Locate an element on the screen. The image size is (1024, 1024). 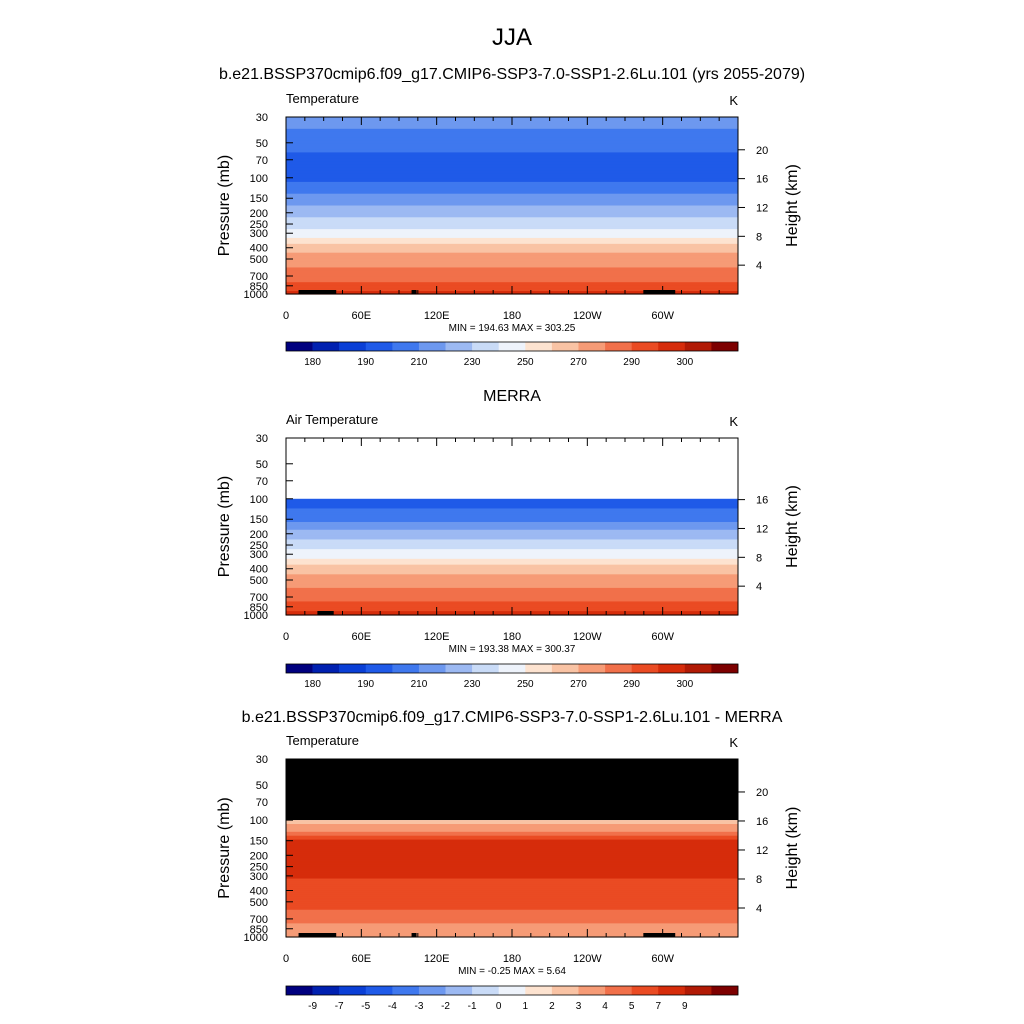
colorbar-label: 190 is located at coordinates (365, 684).